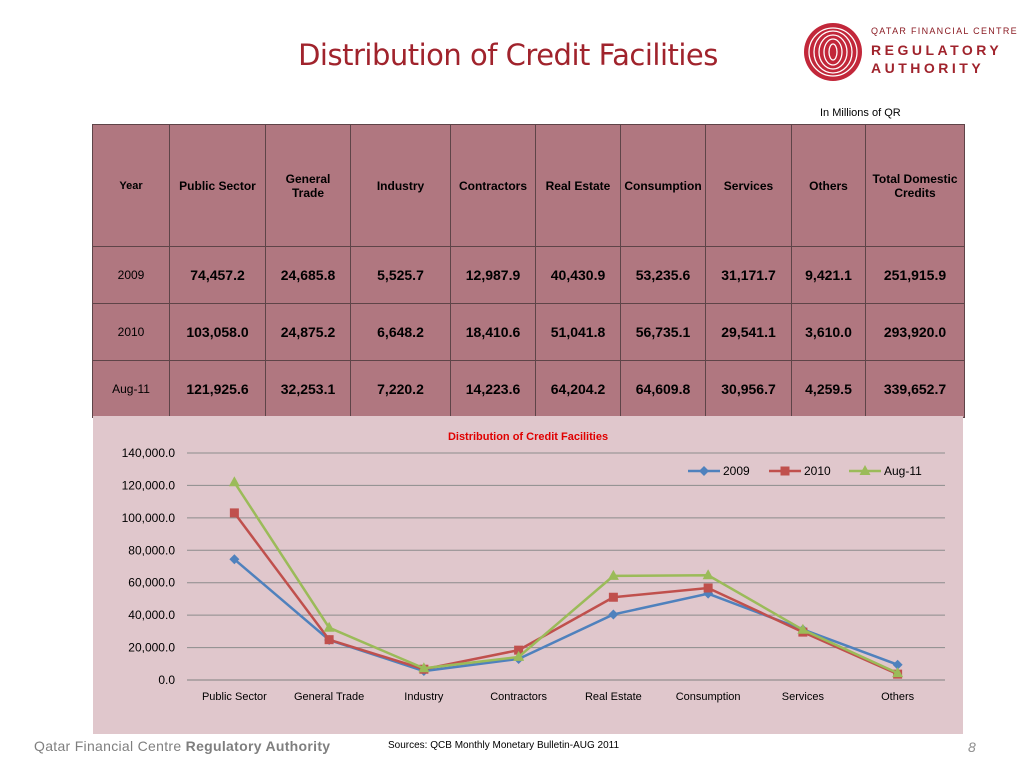 The width and height of the screenshot is (1024, 768). What do you see at coordinates (131, 185) in the screenshot?
I see `table-header-cell: Year` at bounding box center [131, 185].